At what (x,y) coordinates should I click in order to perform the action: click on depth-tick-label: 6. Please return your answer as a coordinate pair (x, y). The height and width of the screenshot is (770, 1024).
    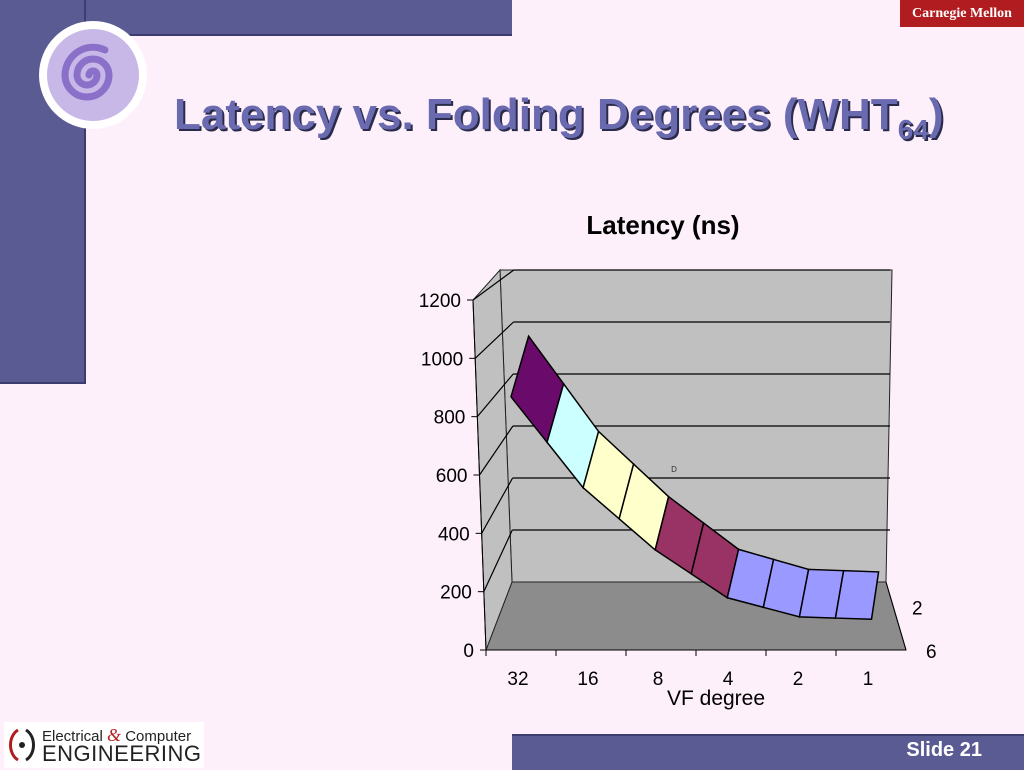
    Looking at the image, I should click on (931, 652).